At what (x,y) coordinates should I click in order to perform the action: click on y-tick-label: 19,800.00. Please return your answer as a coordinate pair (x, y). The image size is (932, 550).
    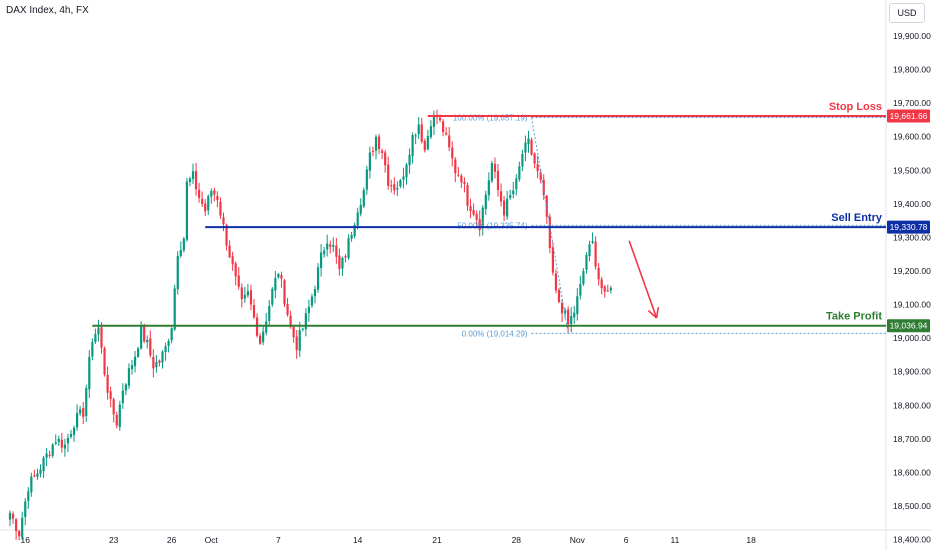
    Looking at the image, I should click on (912, 70).